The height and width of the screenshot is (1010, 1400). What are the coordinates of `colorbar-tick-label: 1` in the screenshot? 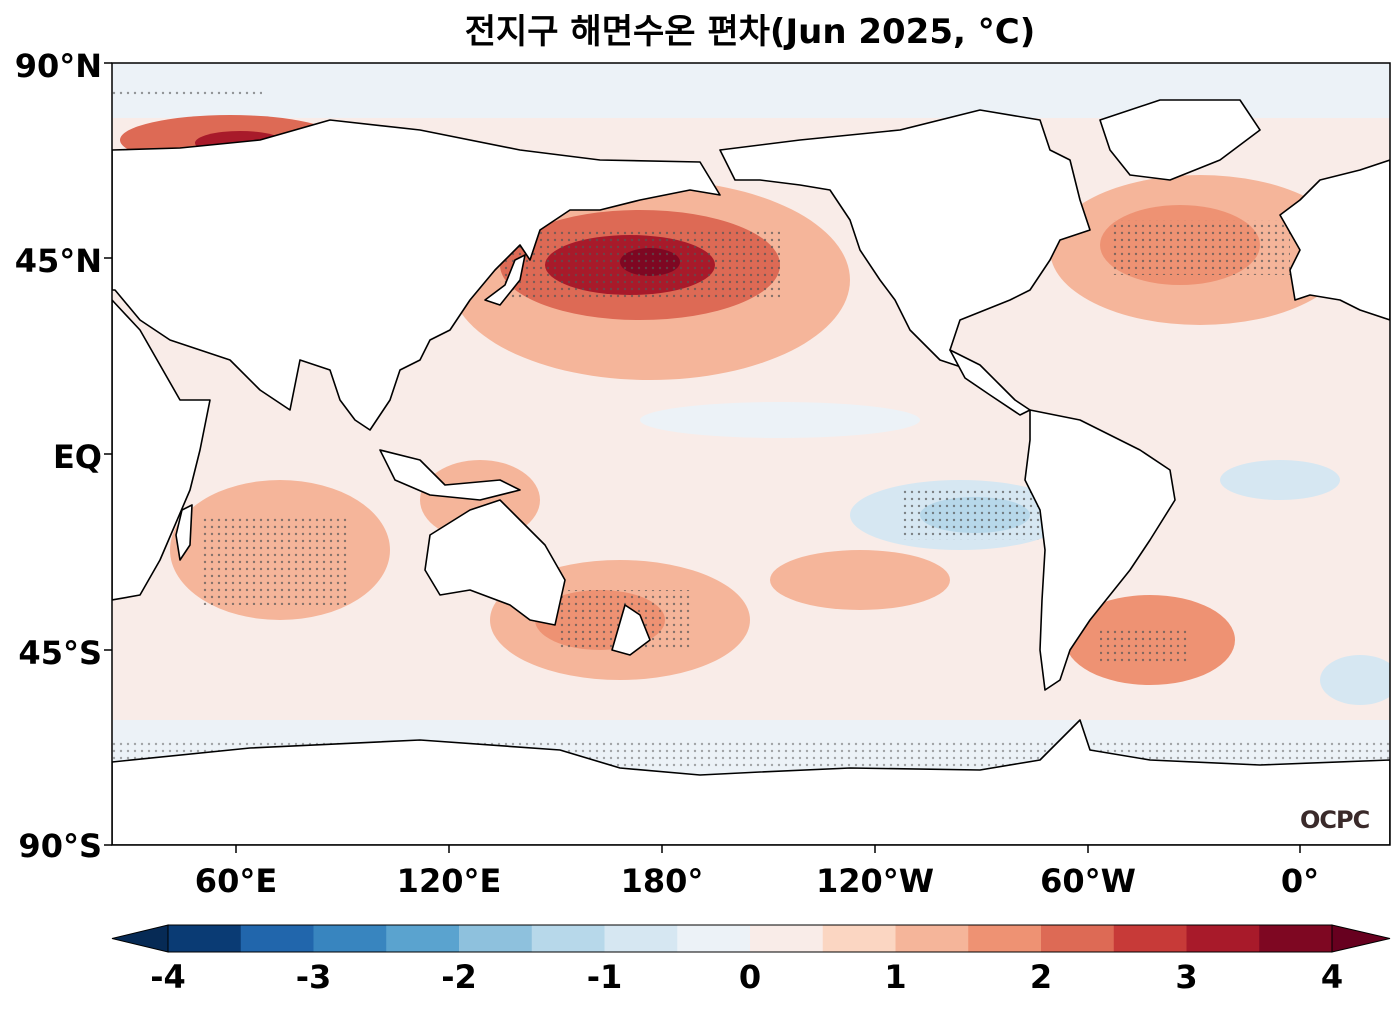 It's located at (895, 977).